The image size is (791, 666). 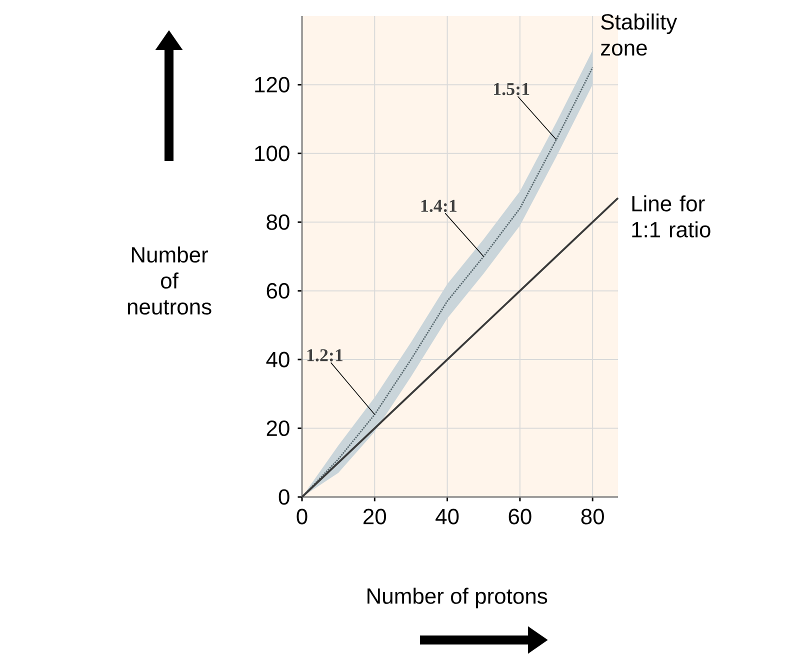 What do you see at coordinates (592, 516) in the screenshot?
I see `x-tick-label: 80` at bounding box center [592, 516].